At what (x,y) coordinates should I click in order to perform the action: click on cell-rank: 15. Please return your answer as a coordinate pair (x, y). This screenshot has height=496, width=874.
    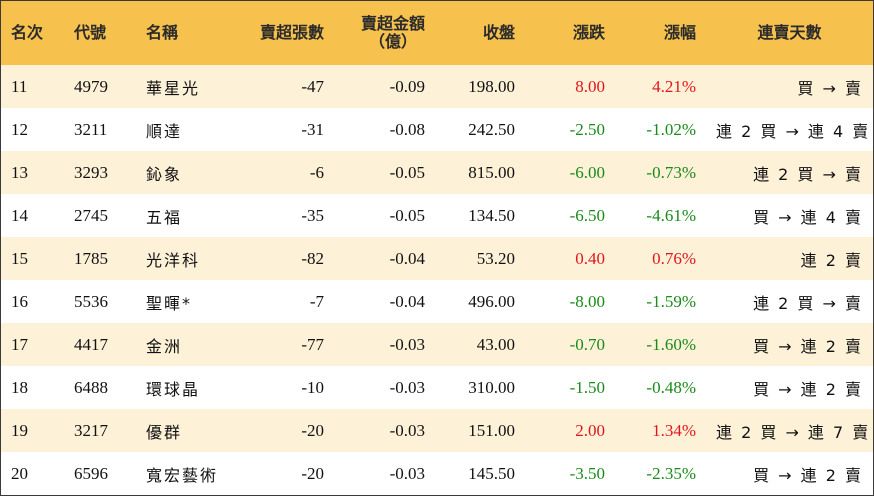
    Looking at the image, I should click on (19, 258).